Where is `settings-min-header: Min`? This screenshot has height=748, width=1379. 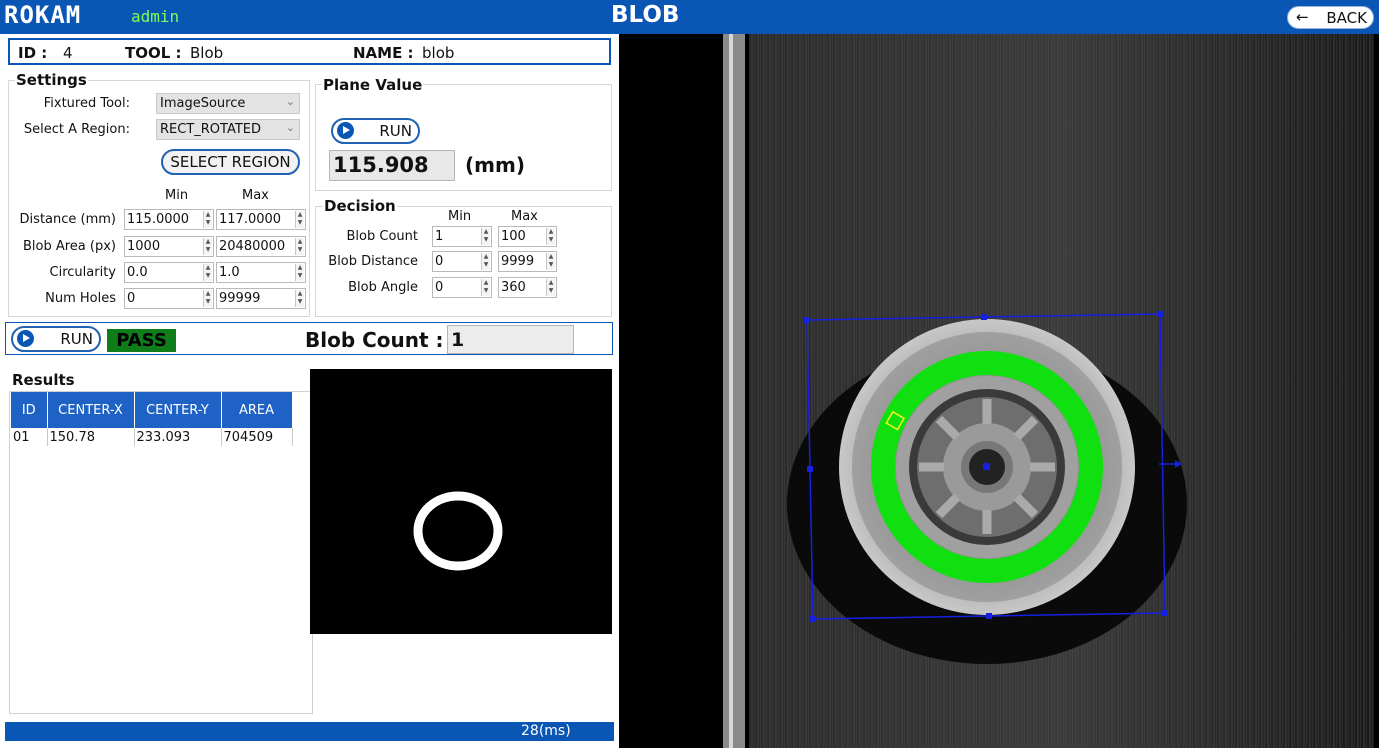
settings-min-header: Min is located at coordinates (177, 195).